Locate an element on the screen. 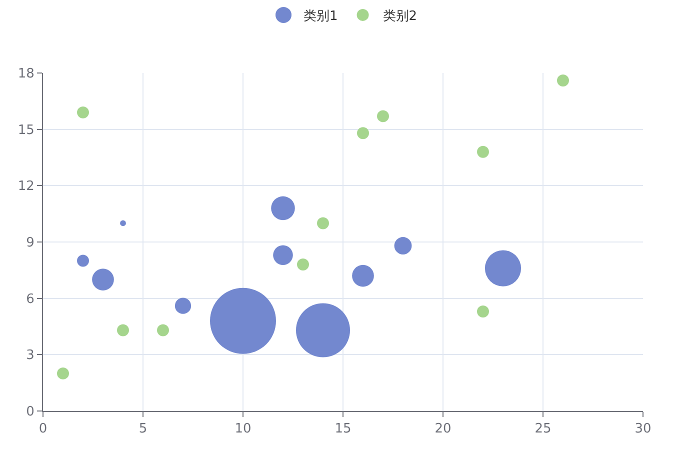 The width and height of the screenshot is (684, 453). y-tick-label: 0 is located at coordinates (30, 412).